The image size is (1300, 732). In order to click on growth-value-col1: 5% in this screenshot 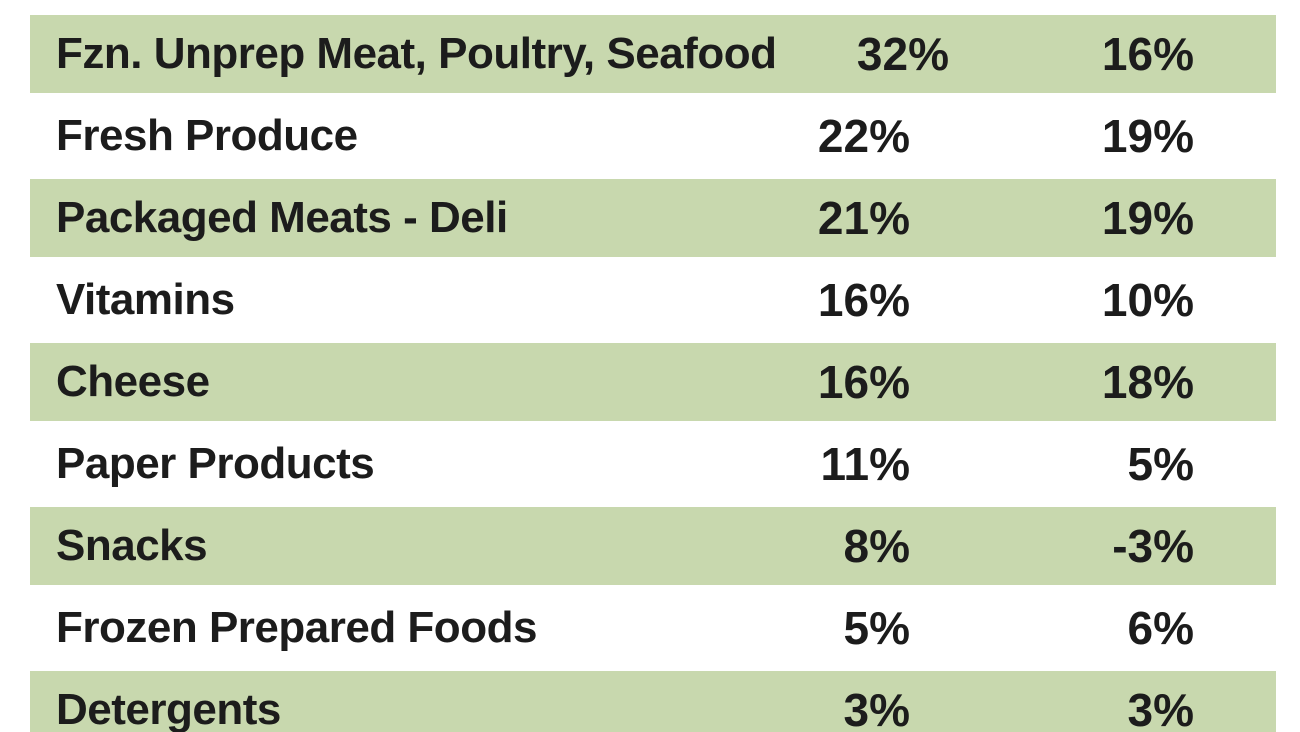, I will do `click(876, 628)`.